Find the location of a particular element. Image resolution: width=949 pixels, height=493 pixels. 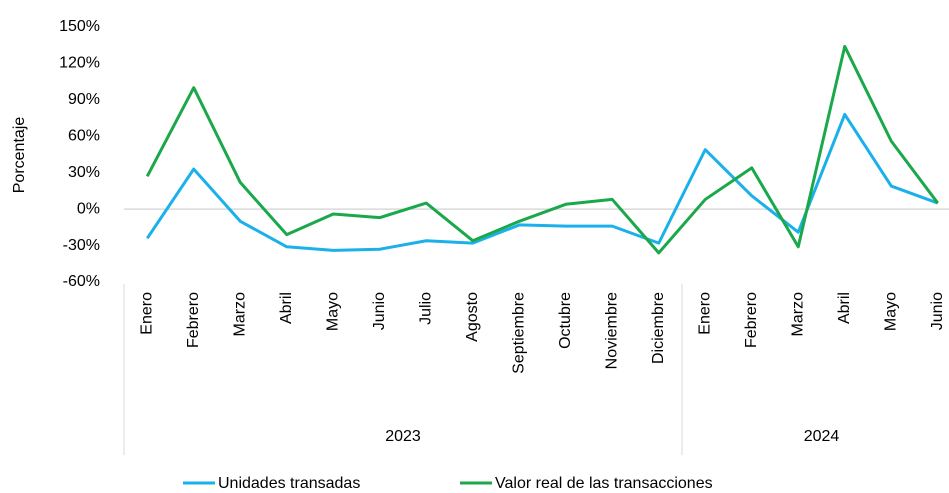

y-tick-label: 150% is located at coordinates (79, 26).